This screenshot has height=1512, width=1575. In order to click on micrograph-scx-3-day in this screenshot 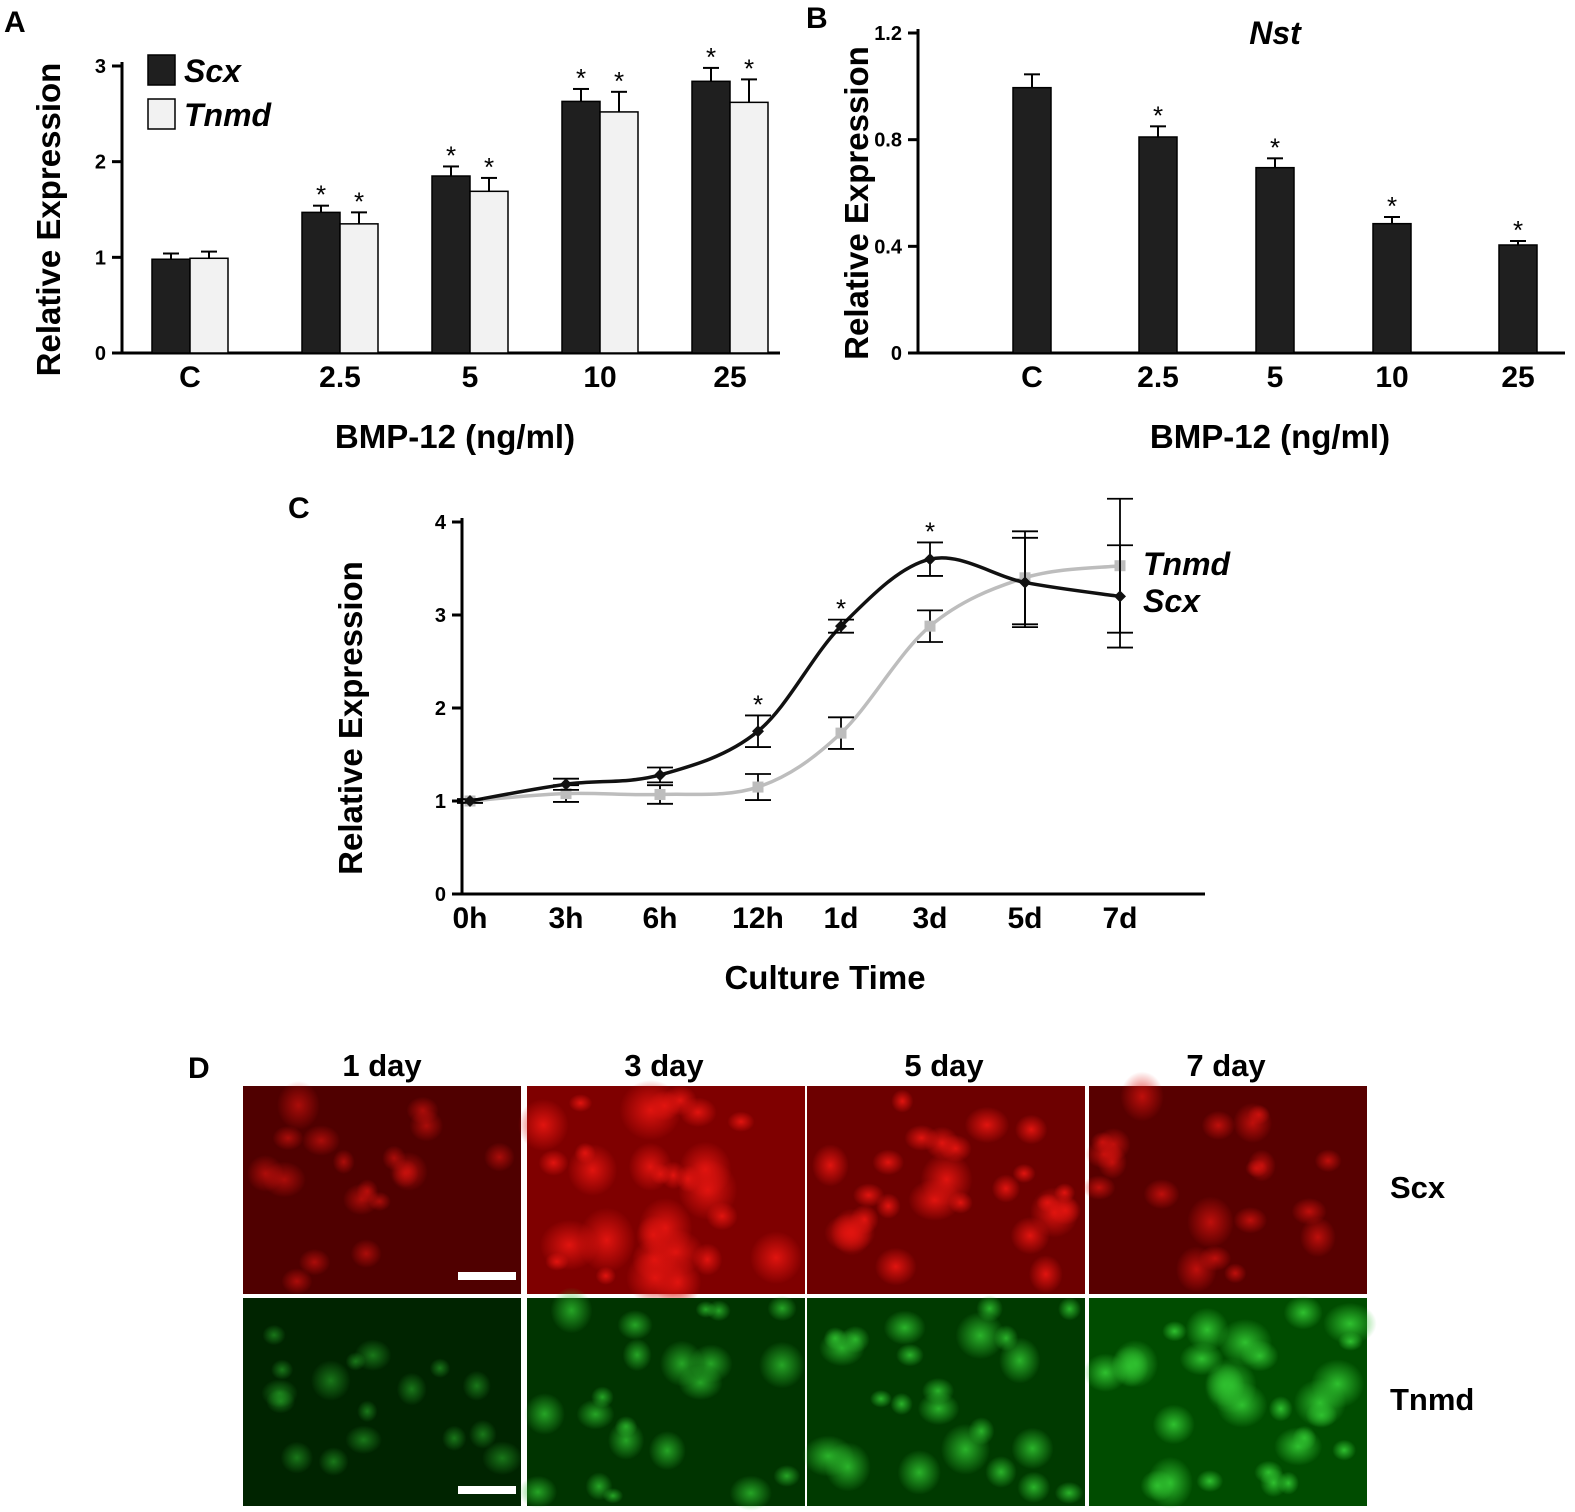, I will do `click(661, 1193)`.